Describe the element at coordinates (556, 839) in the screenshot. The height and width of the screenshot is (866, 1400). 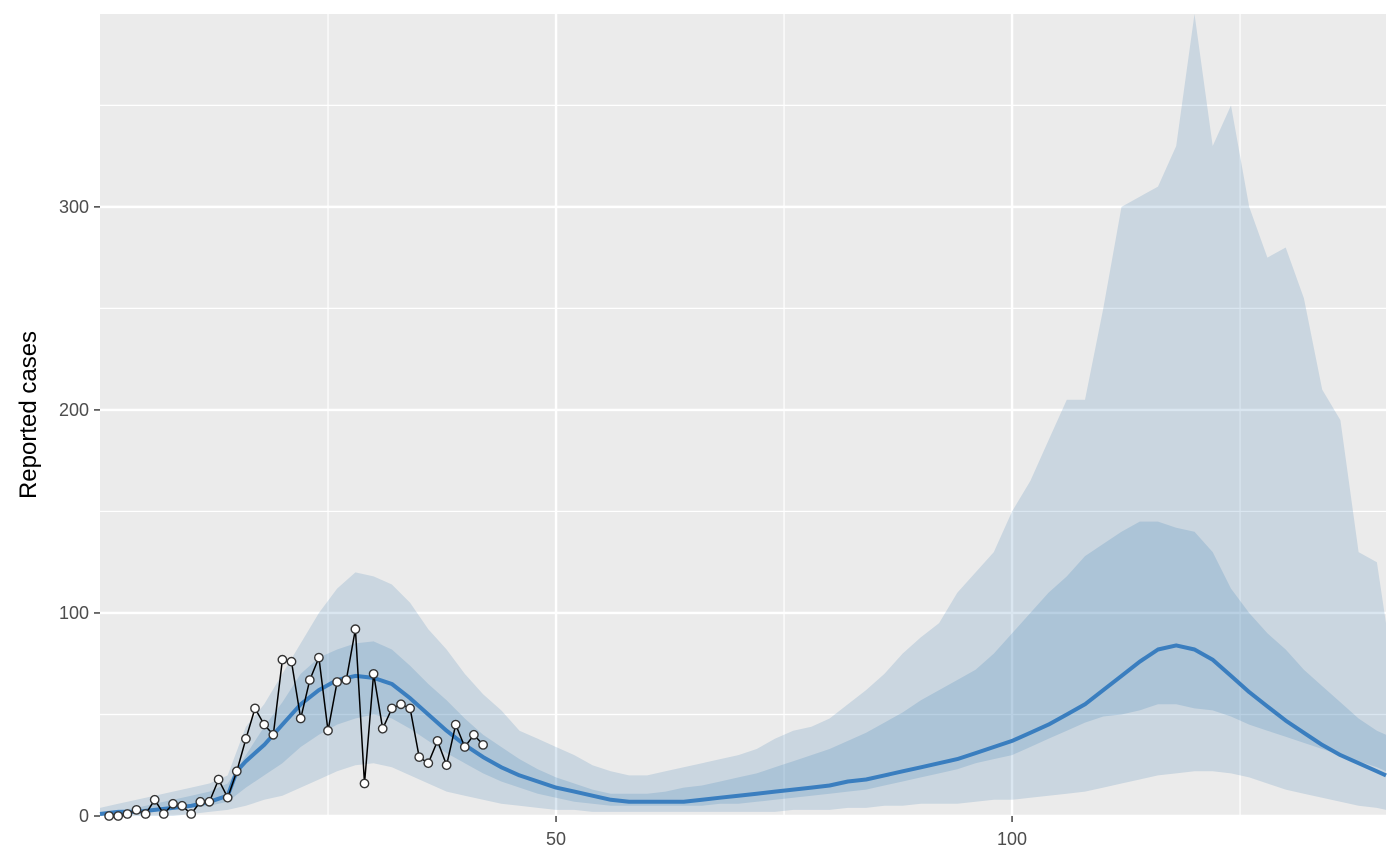
I see `x-tick-label: 50` at that location.